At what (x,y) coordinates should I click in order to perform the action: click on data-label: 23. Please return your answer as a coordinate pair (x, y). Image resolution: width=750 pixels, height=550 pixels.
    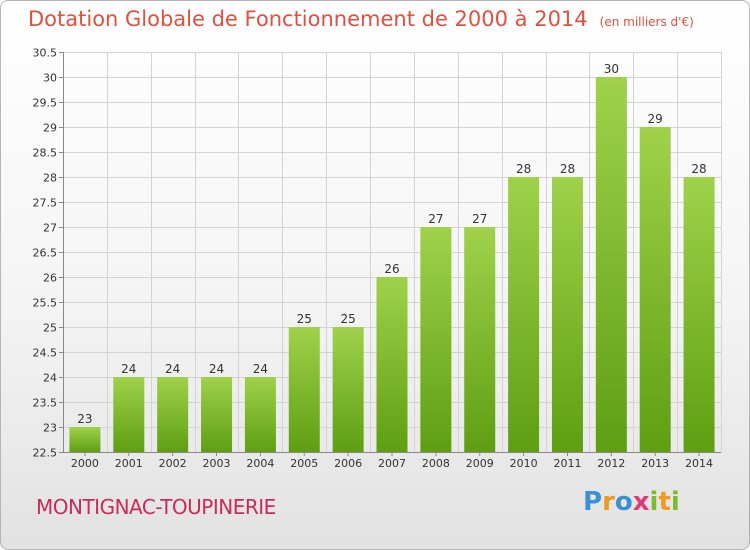
    Looking at the image, I should click on (84, 419).